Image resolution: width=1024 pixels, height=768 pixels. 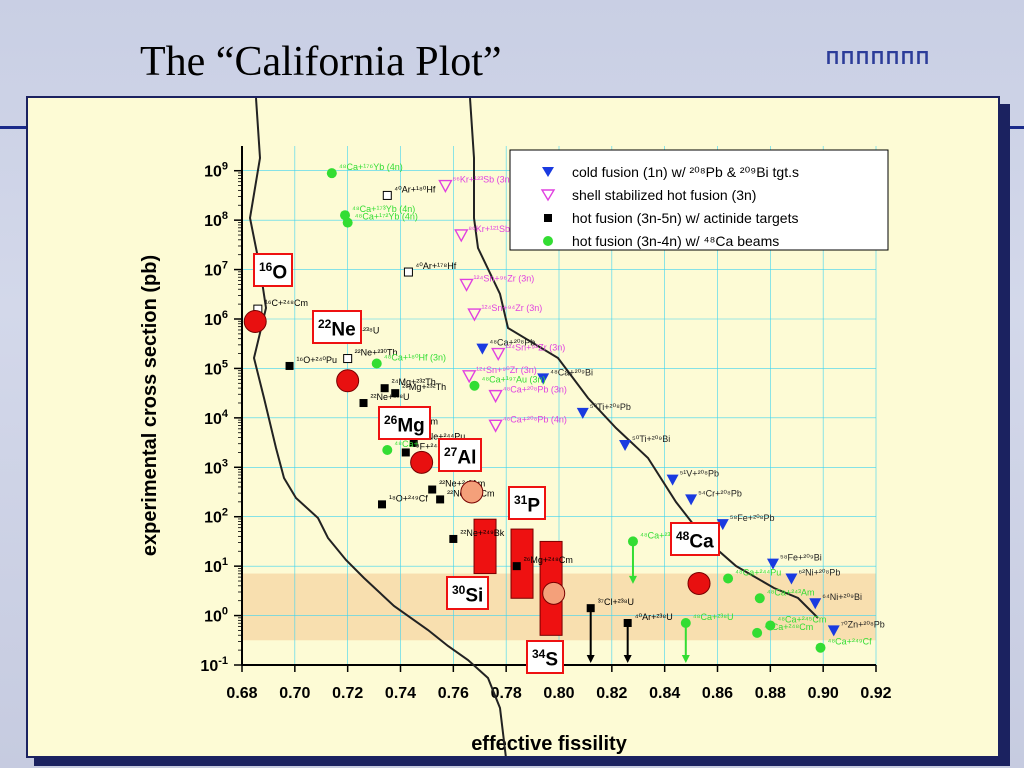 What do you see at coordinates (511, 308) in the screenshot?
I see `point-label: ¹²⁴Sn+⁹⁴Zr (3n)` at bounding box center [511, 308].